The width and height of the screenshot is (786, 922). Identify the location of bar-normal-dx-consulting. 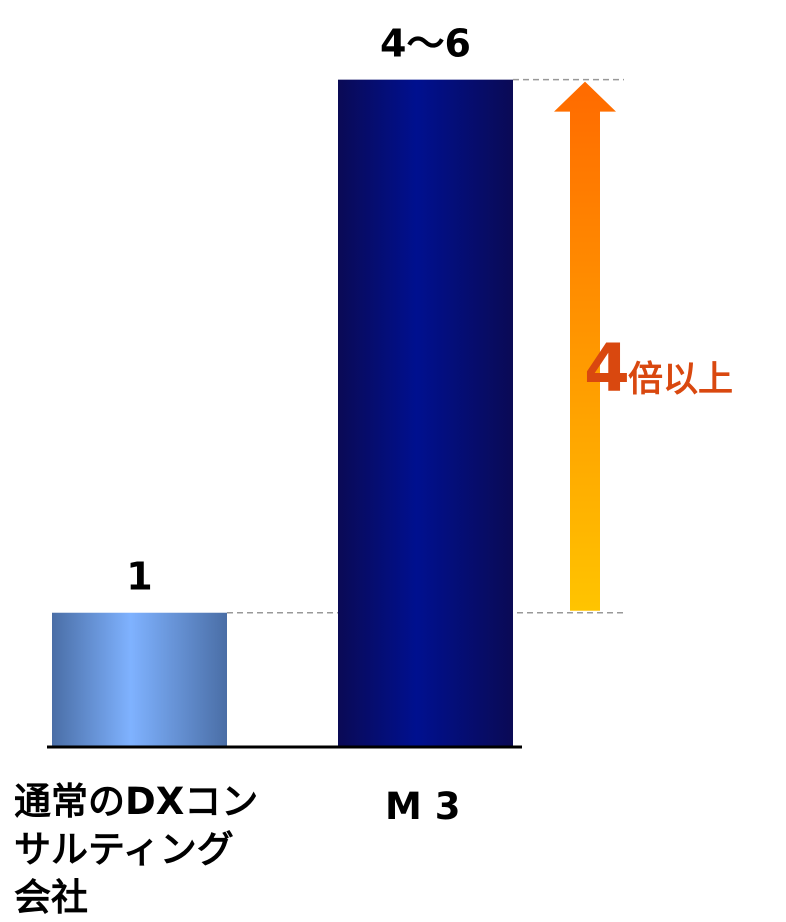
(139, 679).